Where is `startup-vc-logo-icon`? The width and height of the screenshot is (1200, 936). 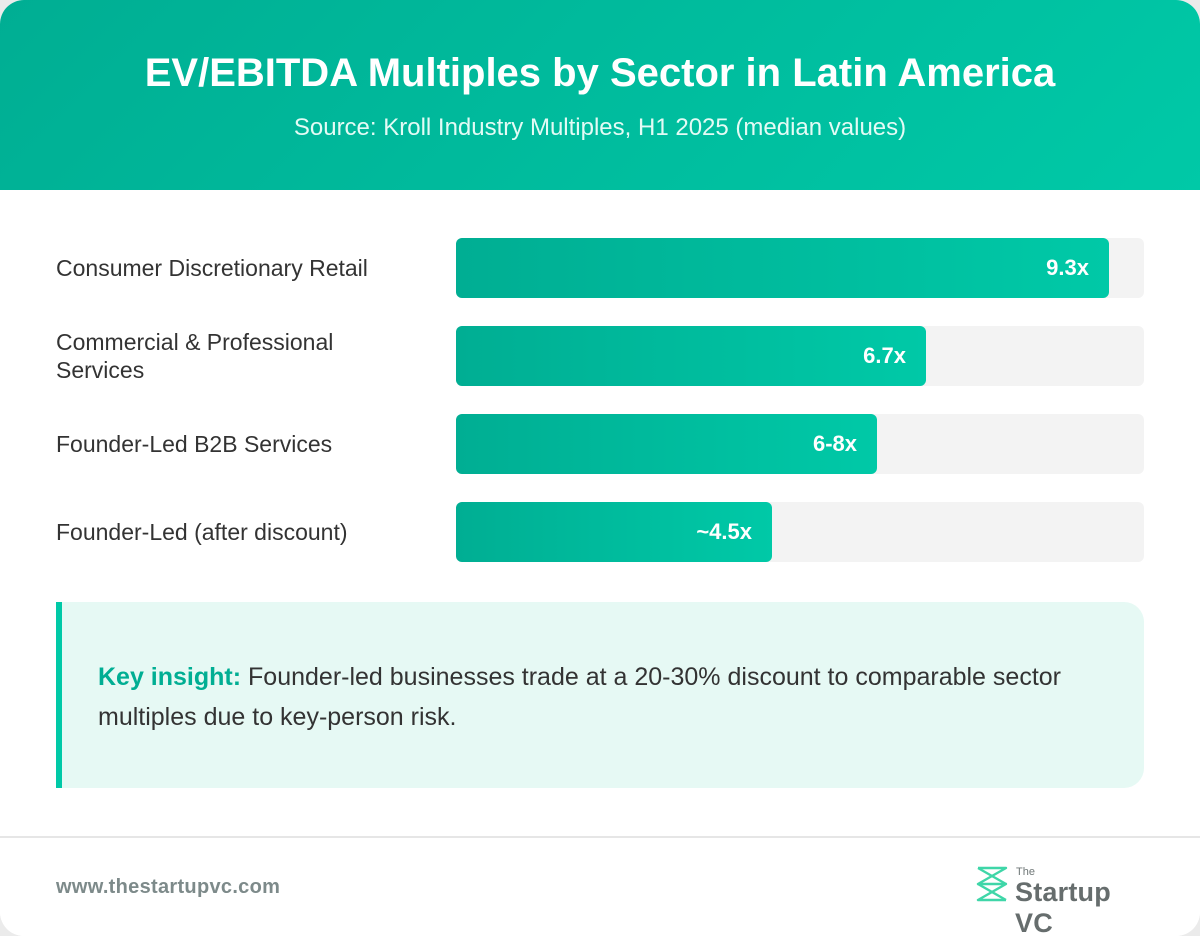
startup-vc-logo-icon is located at coordinates (992, 884).